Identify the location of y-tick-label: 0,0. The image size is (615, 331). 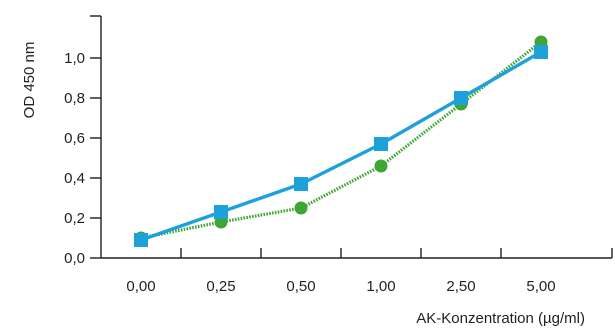
(74, 258).